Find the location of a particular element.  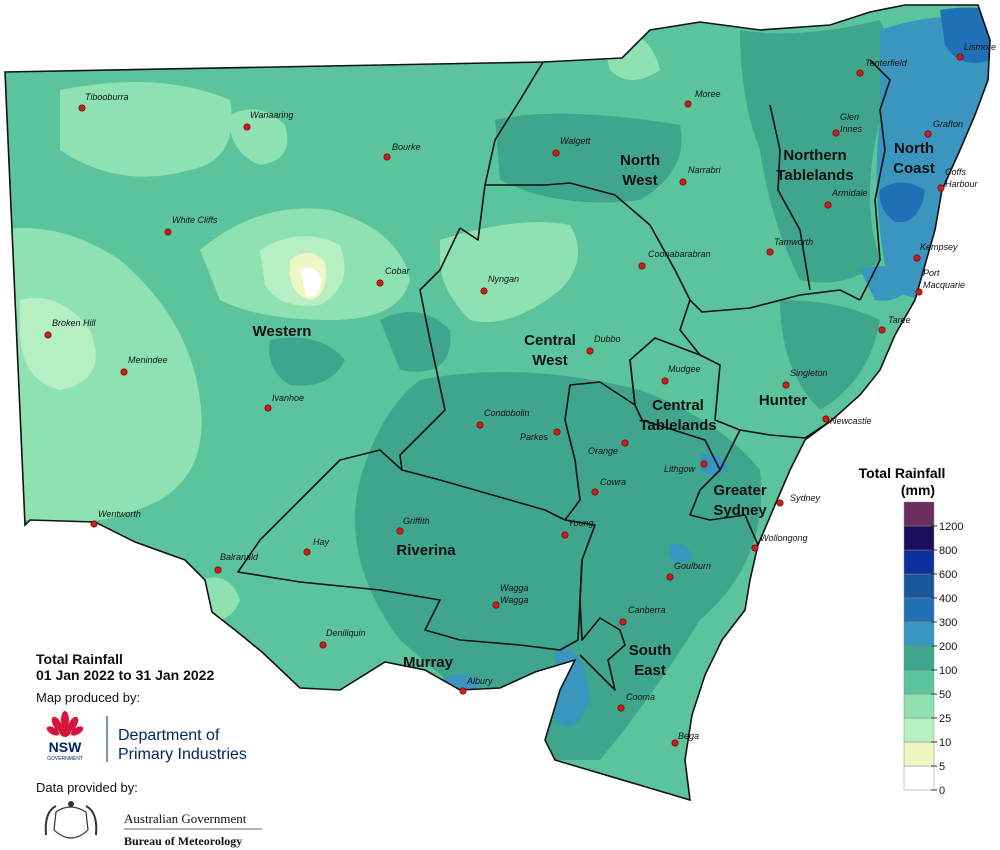

legend-tick-label: 0 is located at coordinates (942, 791).